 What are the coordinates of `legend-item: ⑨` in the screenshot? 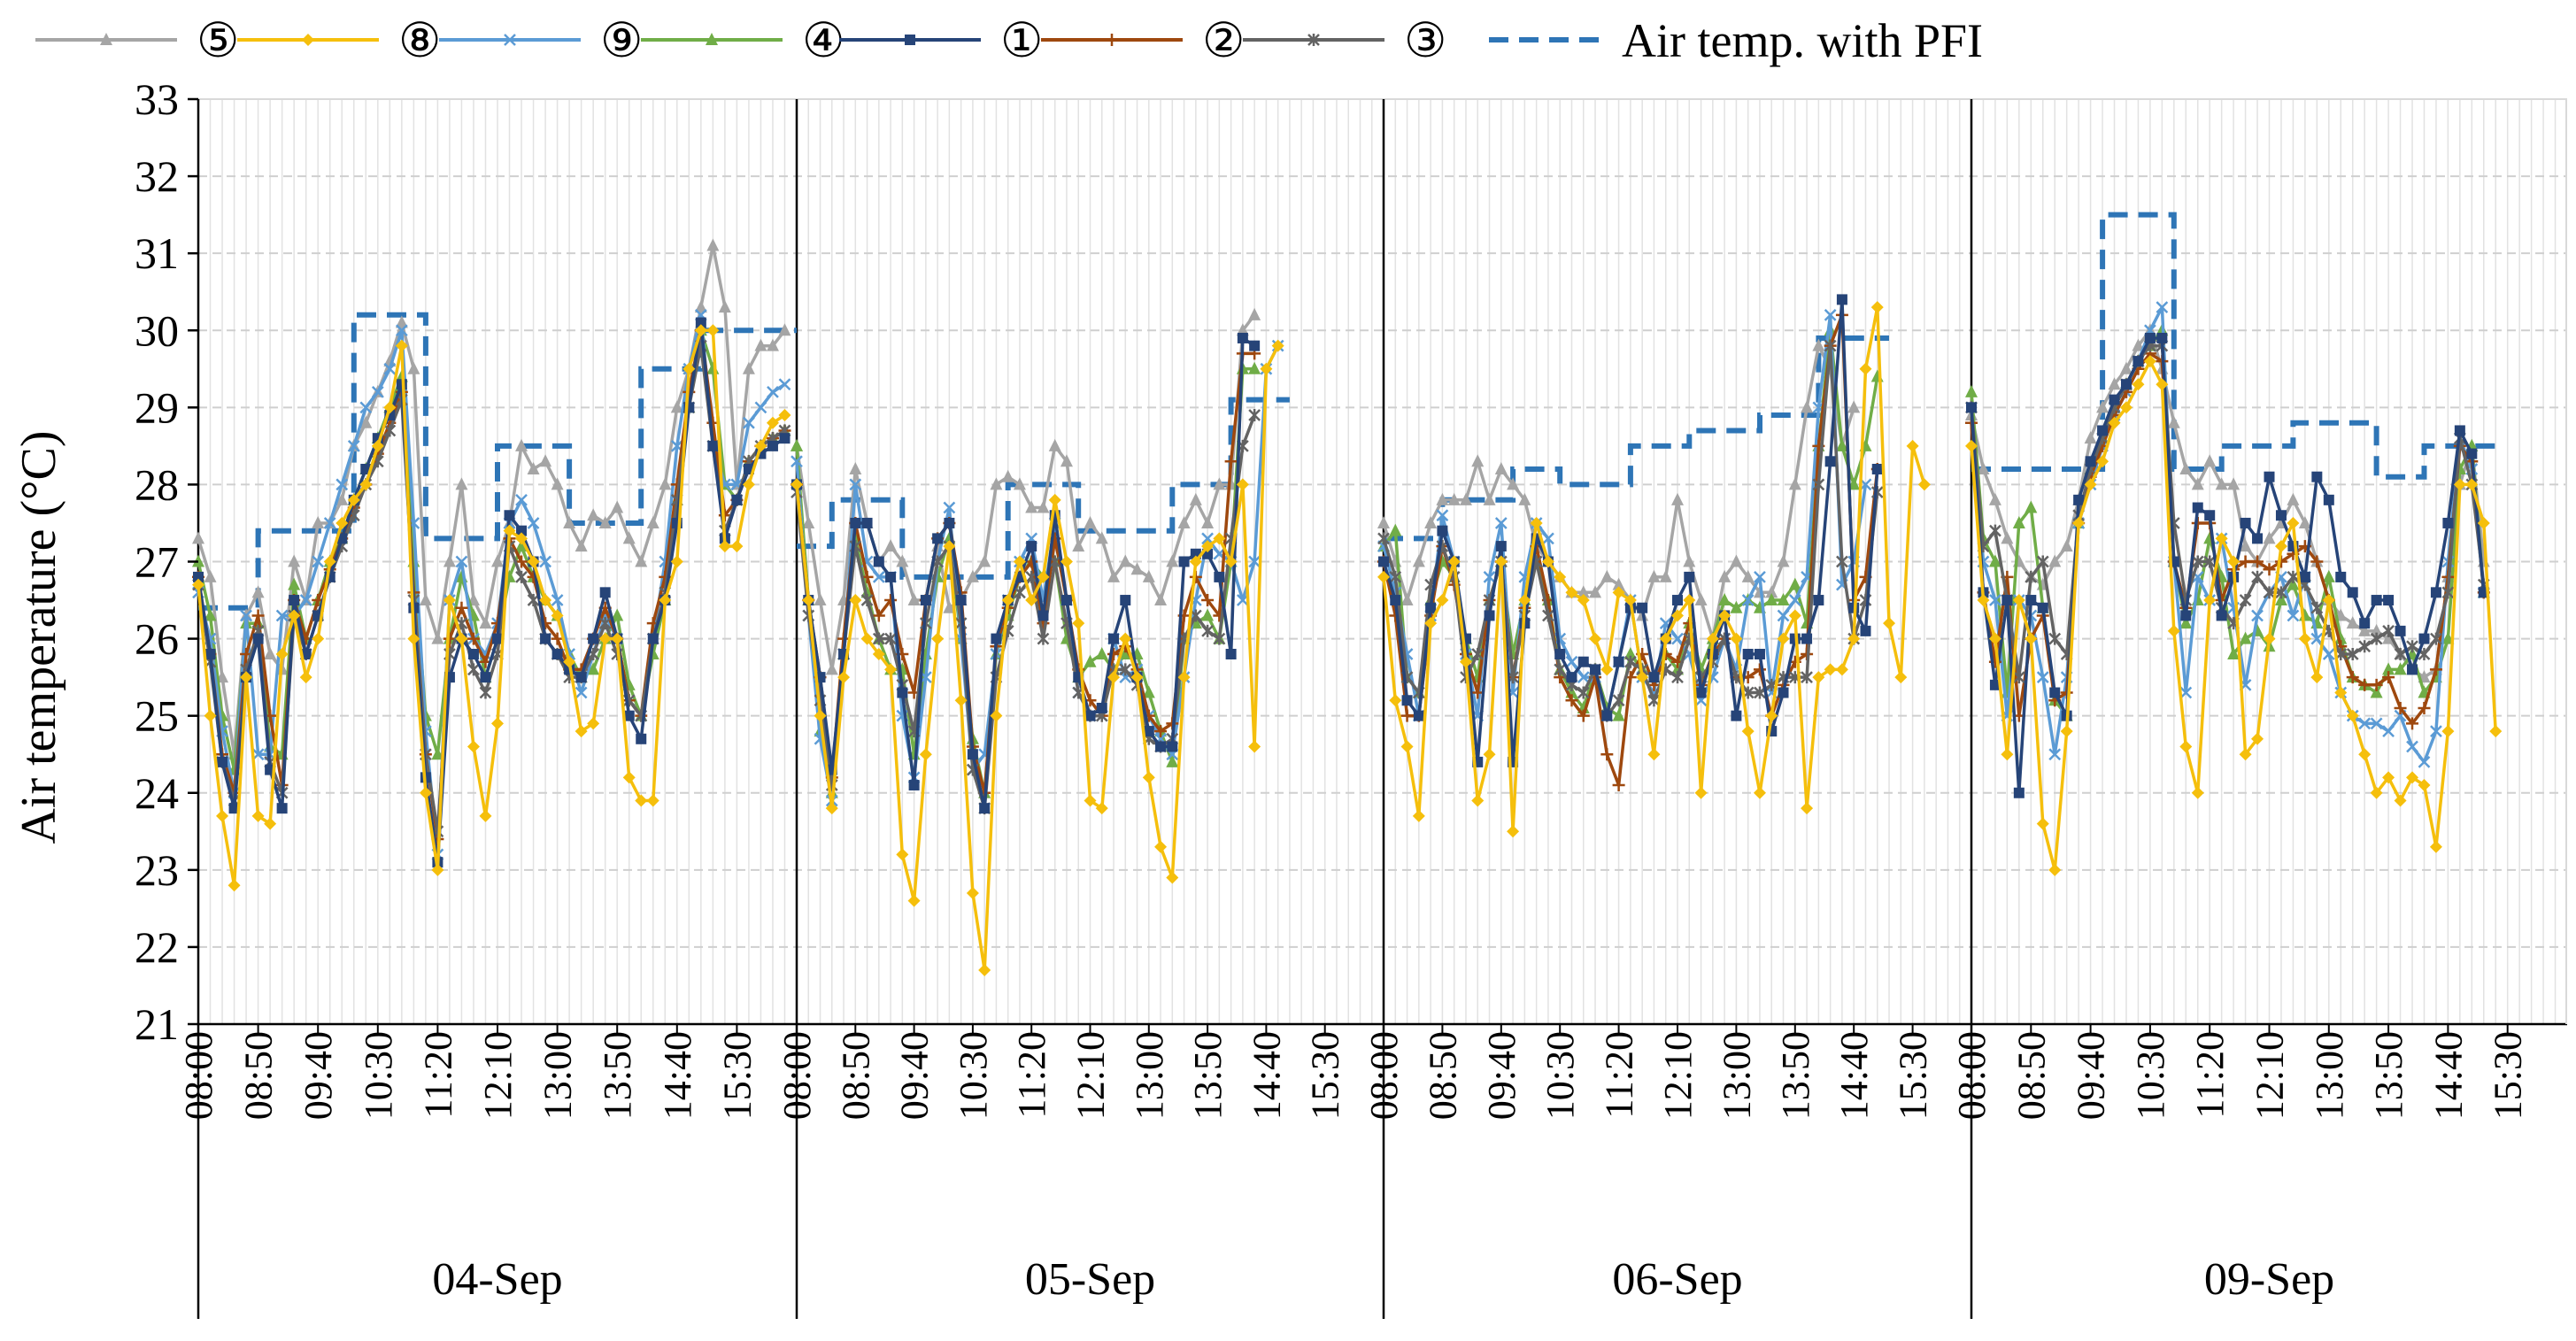 It's located at (541, 40).